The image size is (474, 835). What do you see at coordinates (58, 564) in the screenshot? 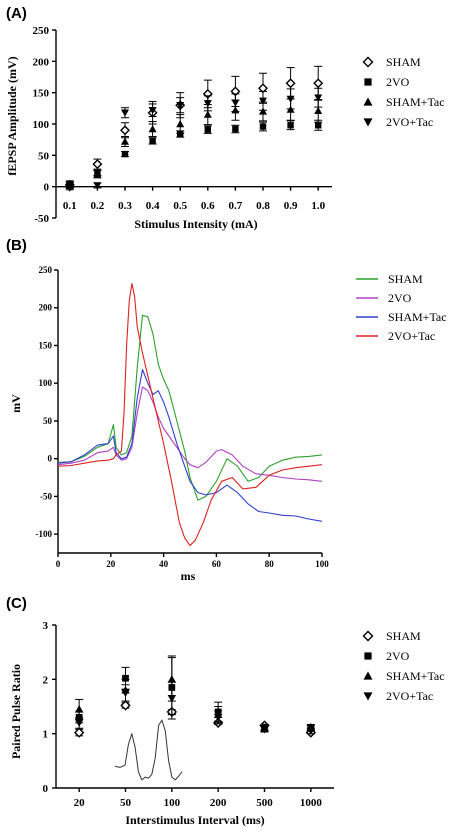
I see `x-tick-label: 0` at bounding box center [58, 564].